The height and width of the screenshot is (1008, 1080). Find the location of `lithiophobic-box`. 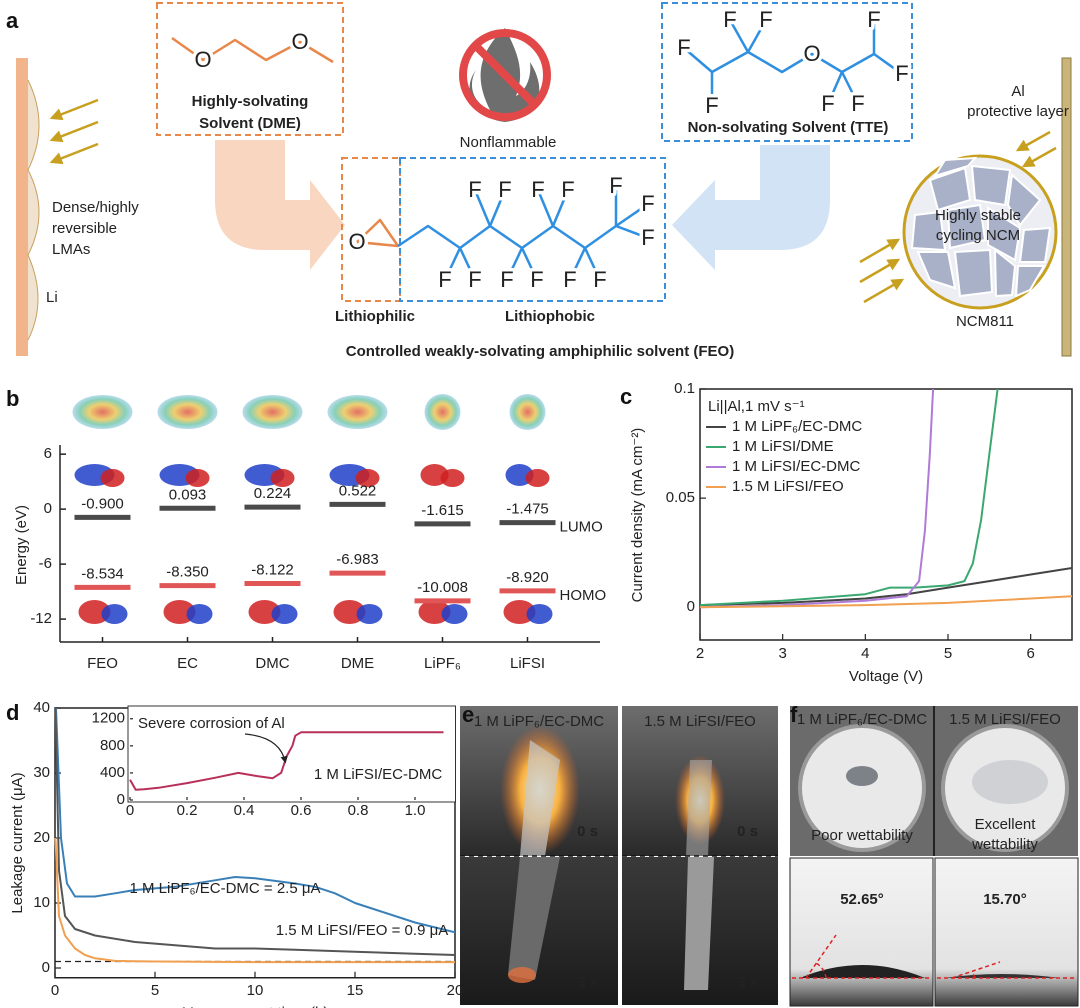

lithiophobic-box is located at coordinates (532, 229).